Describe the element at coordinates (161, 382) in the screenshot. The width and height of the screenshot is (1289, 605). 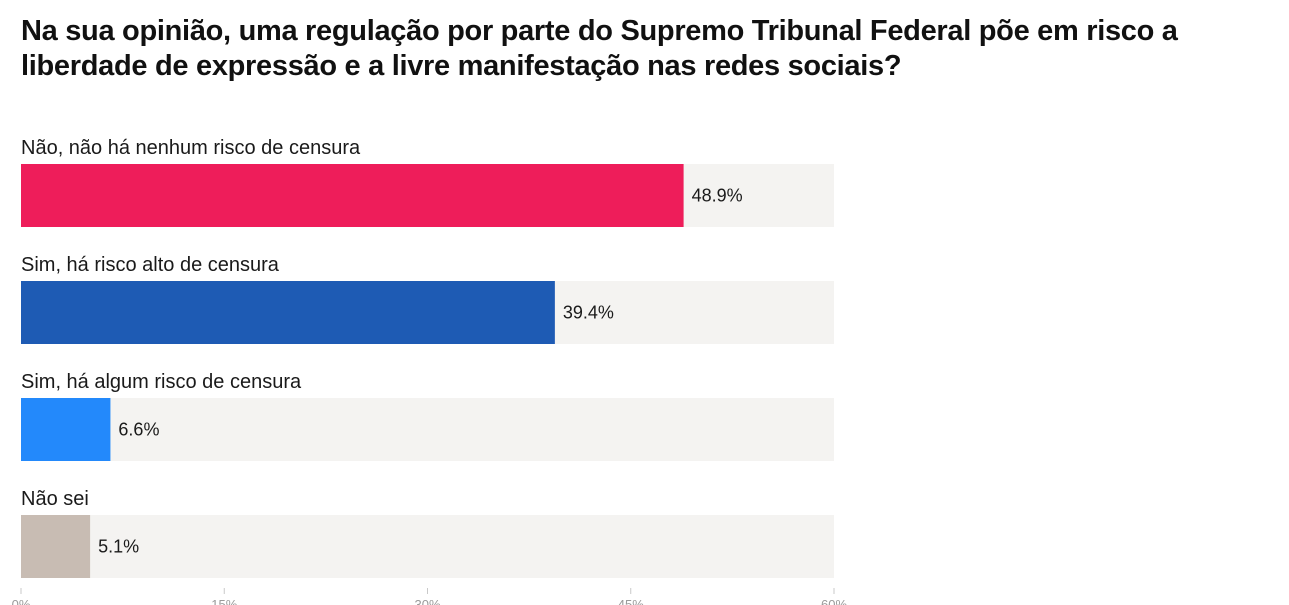
I see `category-label: Sim, há algum risco de censura` at that location.